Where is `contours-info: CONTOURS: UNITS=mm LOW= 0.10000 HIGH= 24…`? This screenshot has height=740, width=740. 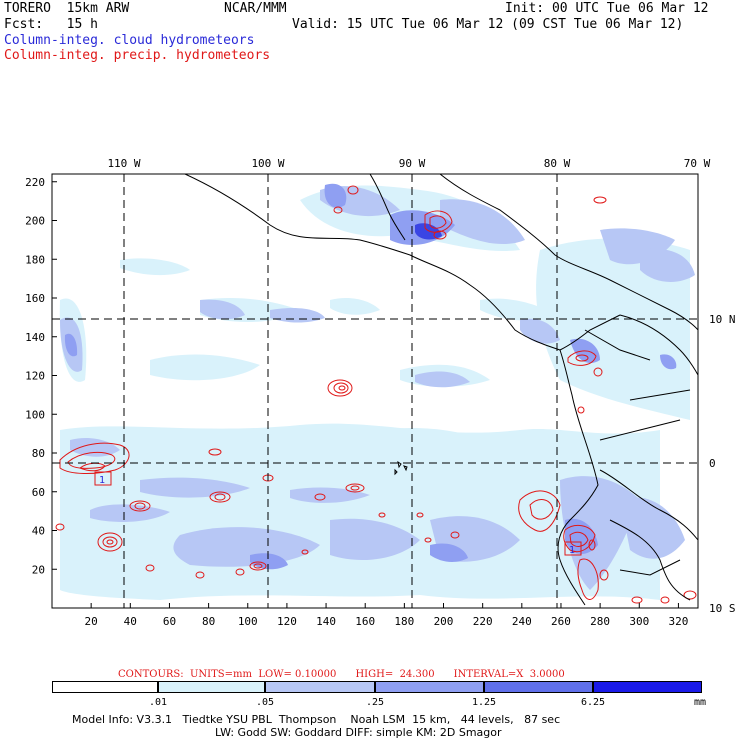 contours-info: CONTOURS: UNITS=mm LOW= 0.10000 HIGH= 24… is located at coordinates (341, 674).